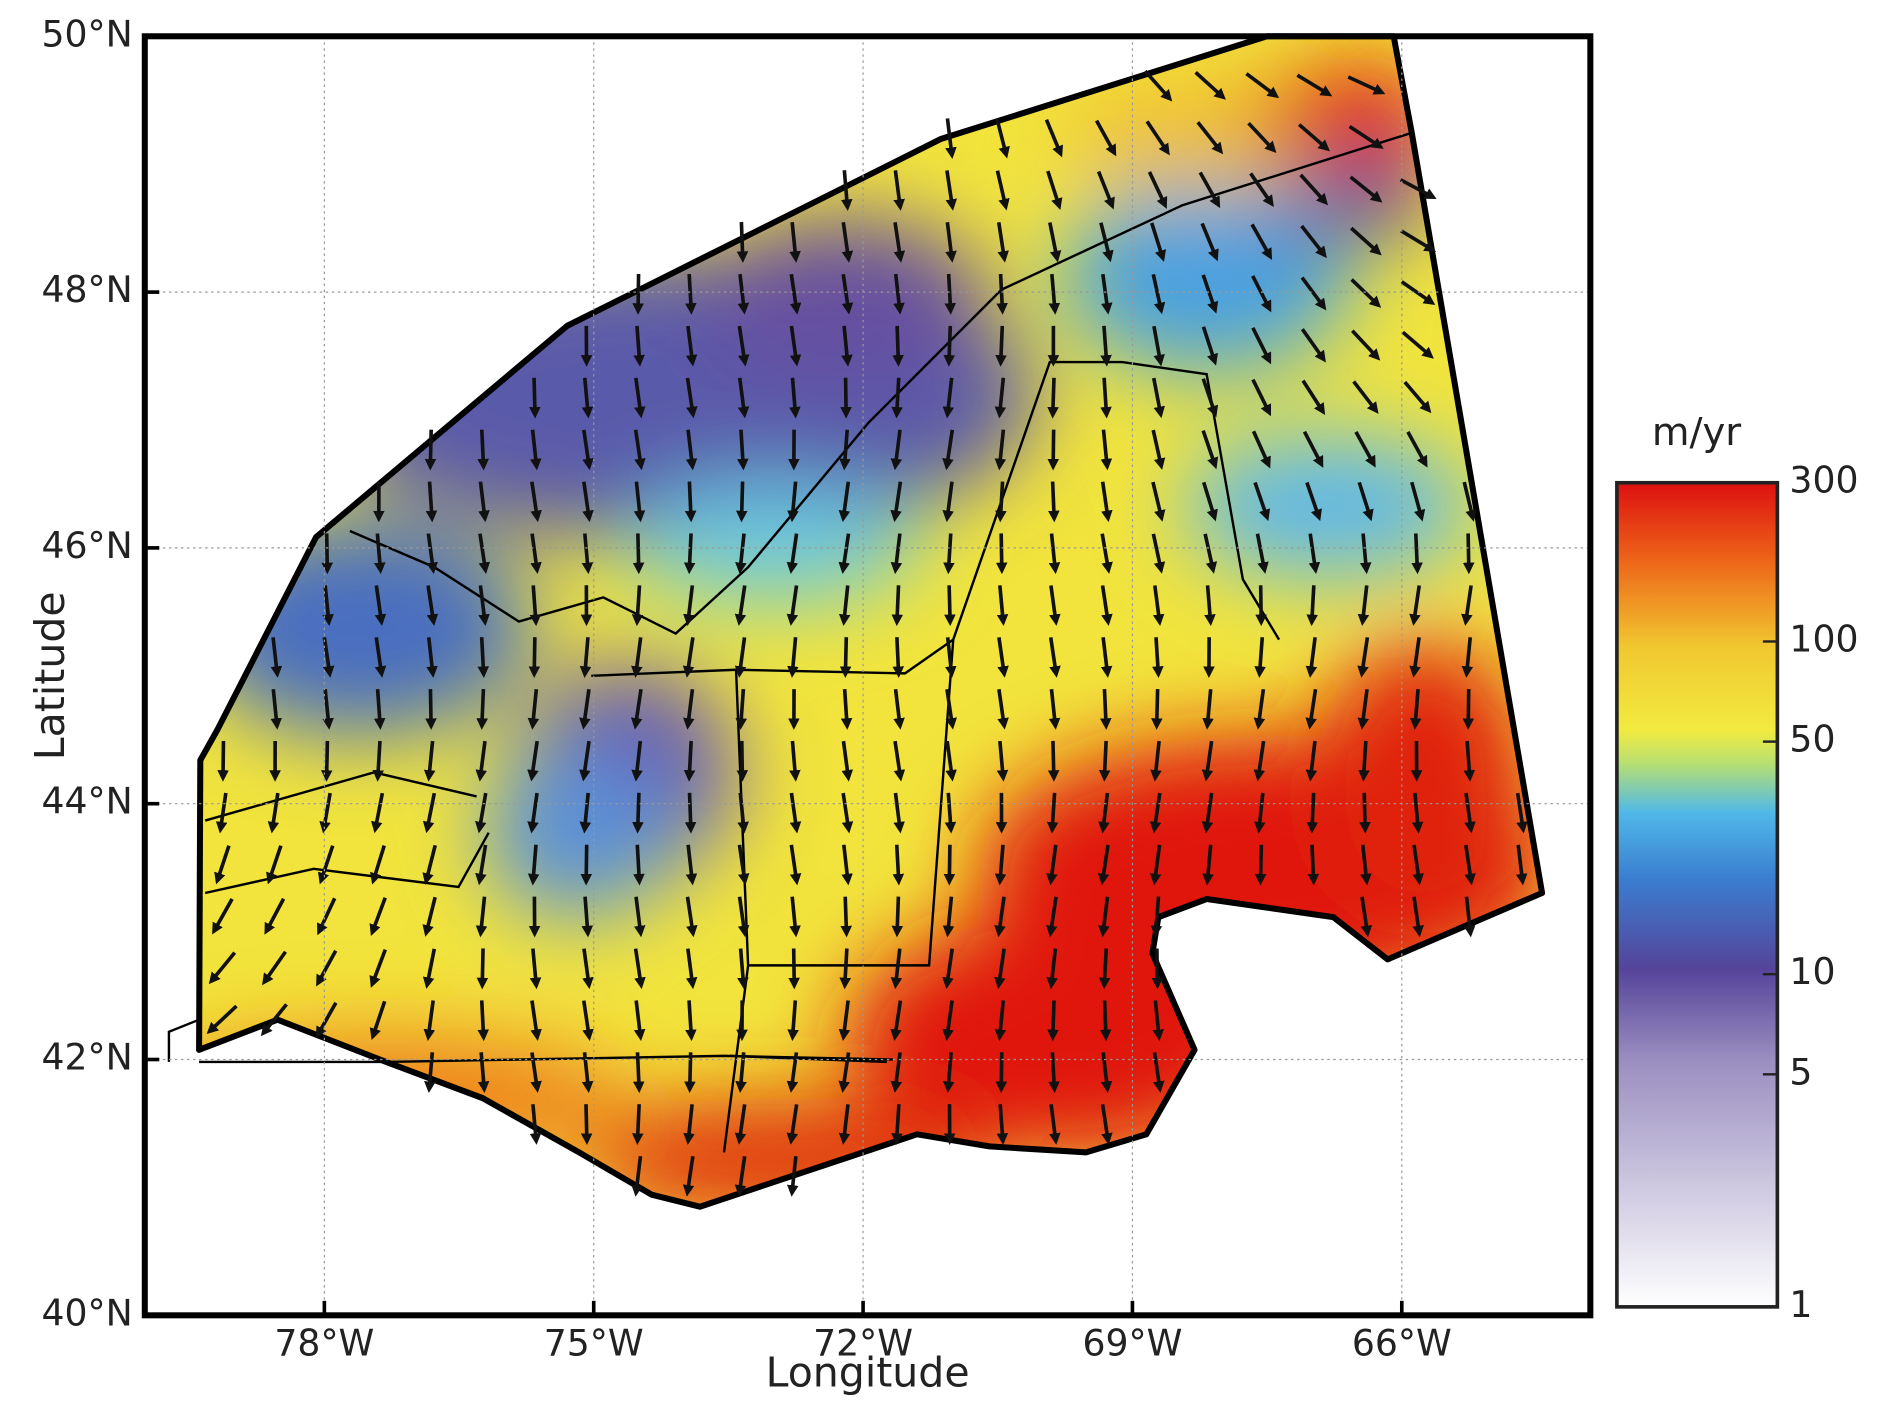 The image size is (1892, 1428). What do you see at coordinates (87, 289) in the screenshot?
I see `y-tick-label: 48°N` at bounding box center [87, 289].